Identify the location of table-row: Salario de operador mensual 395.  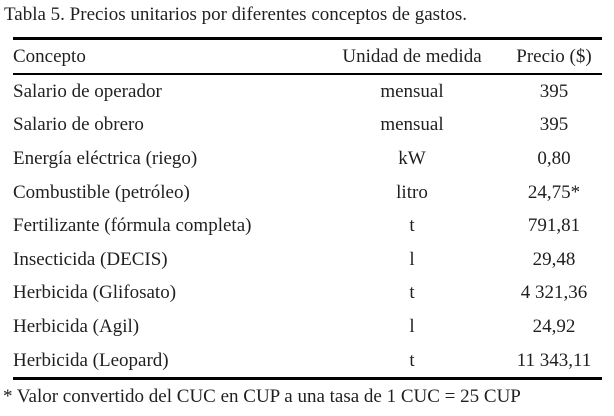
(307, 91).